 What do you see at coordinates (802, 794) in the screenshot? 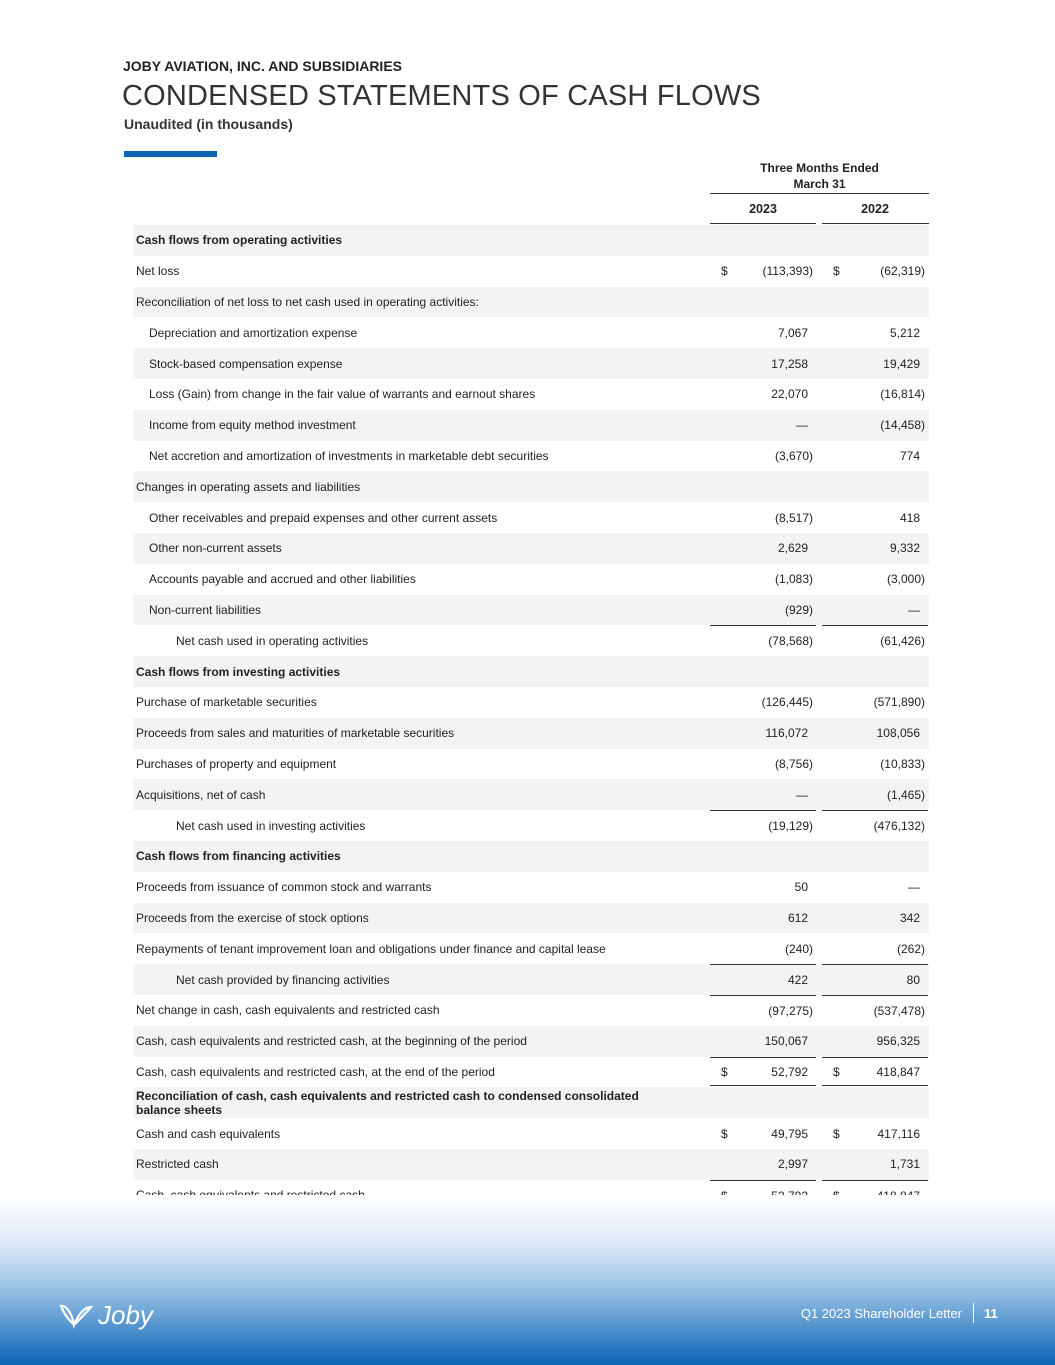
I see `value: —` at bounding box center [802, 794].